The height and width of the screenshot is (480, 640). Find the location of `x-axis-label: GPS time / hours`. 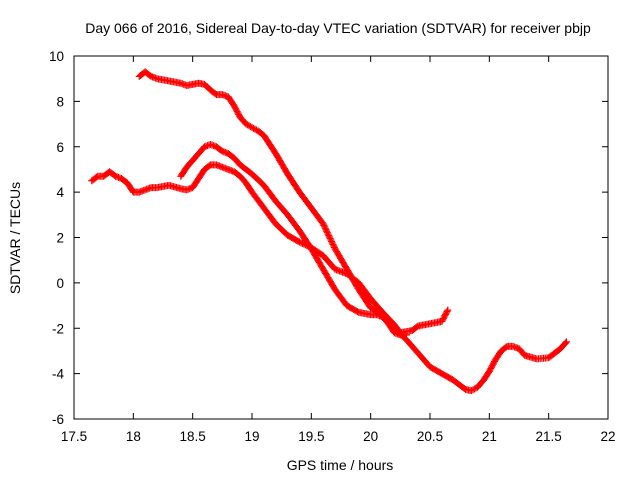

x-axis-label: GPS time / hours is located at coordinates (340, 465).